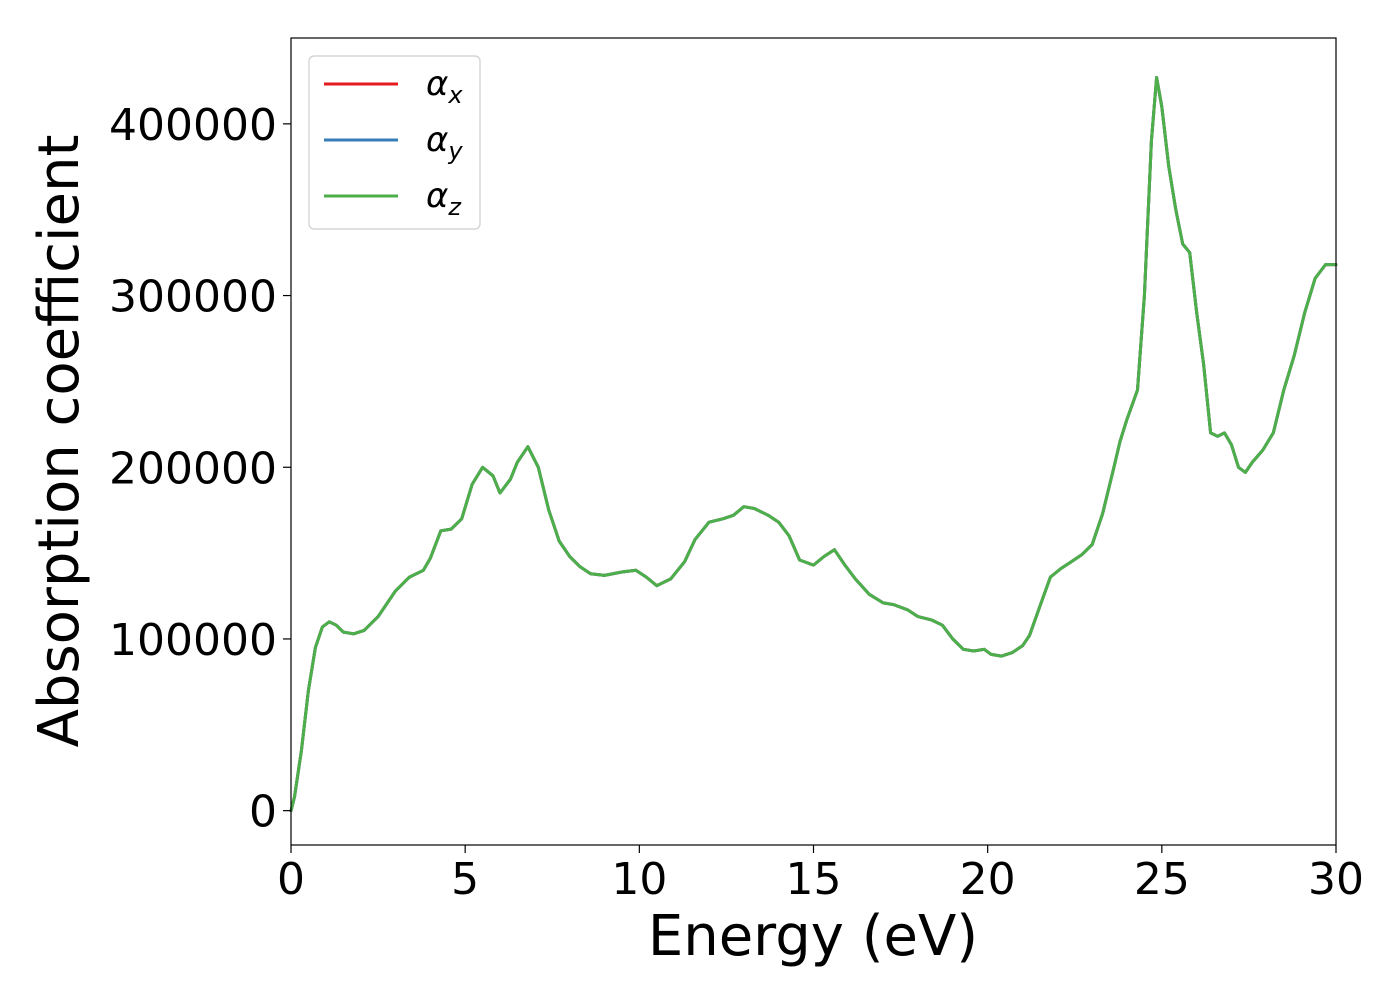 The image size is (1400, 1000). What do you see at coordinates (639, 879) in the screenshot?
I see `x-tick-label: 10` at bounding box center [639, 879].